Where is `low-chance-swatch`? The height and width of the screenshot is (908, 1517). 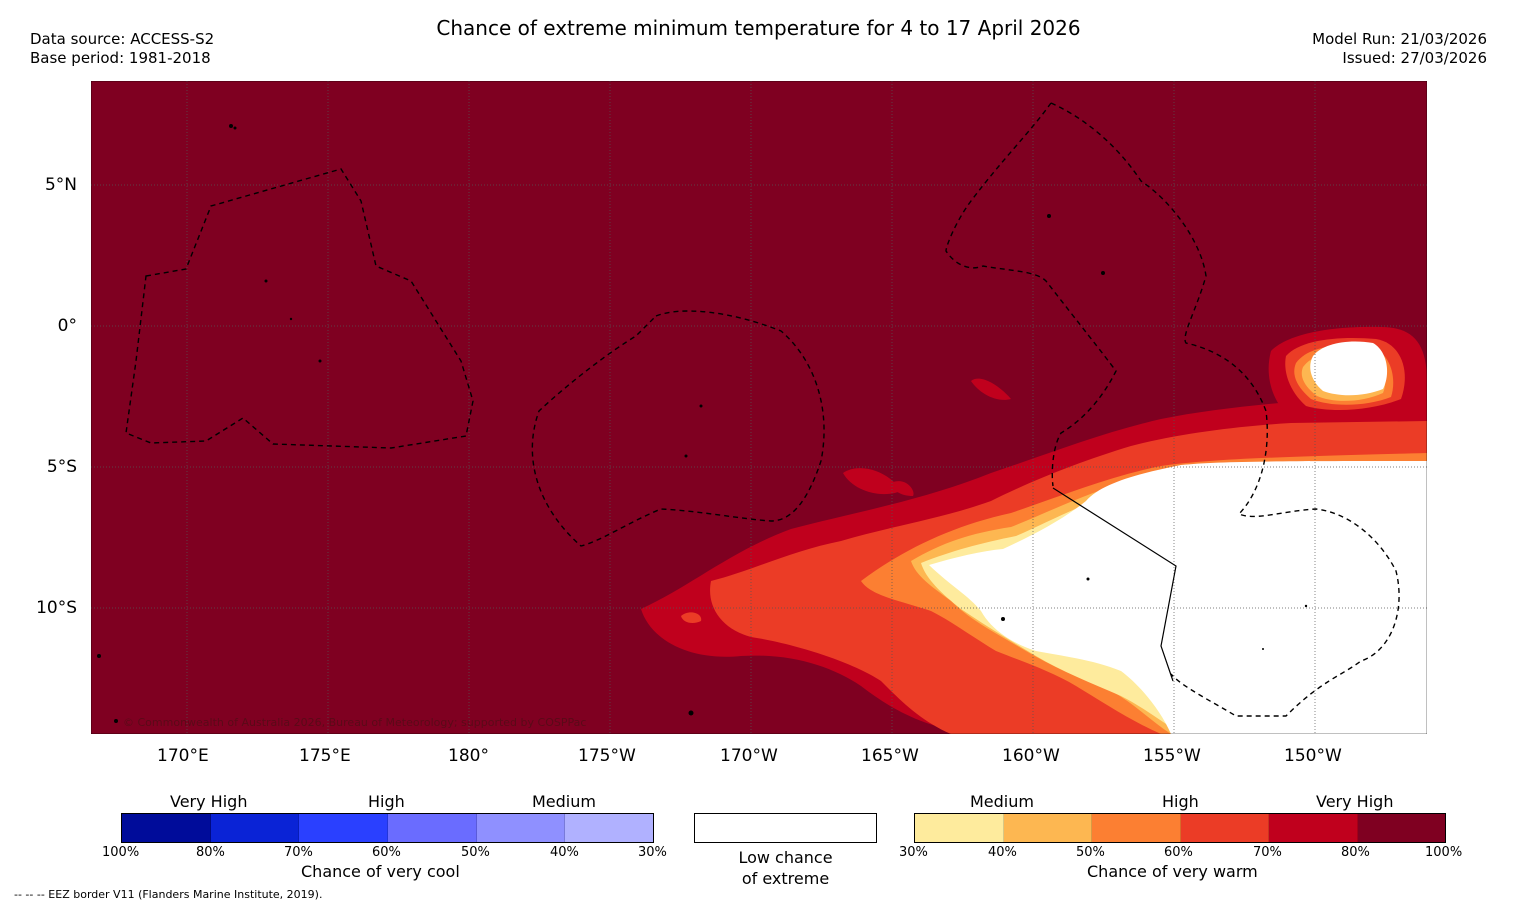 low-chance-swatch is located at coordinates (785, 828).